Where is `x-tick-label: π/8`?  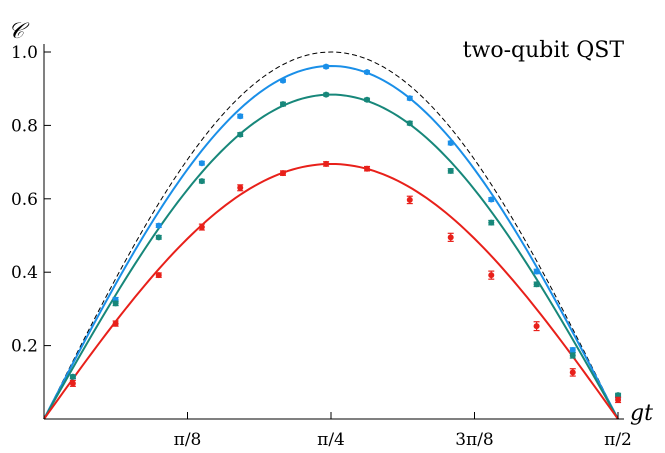
x-tick-label: π/8 is located at coordinates (188, 440).